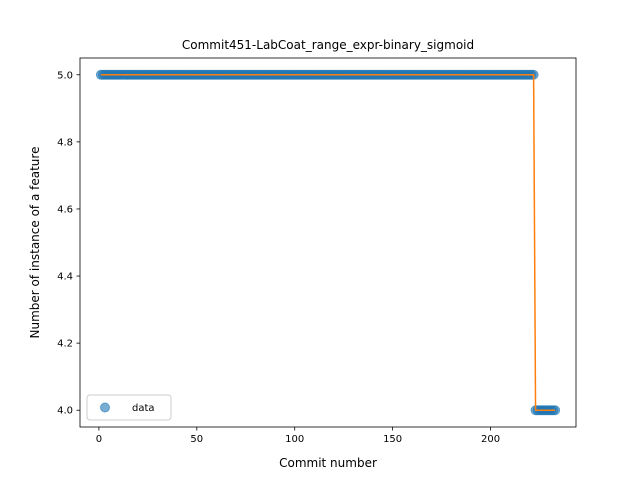 The height and width of the screenshot is (480, 640). I want to click on x-tick-label: 200, so click(490, 439).